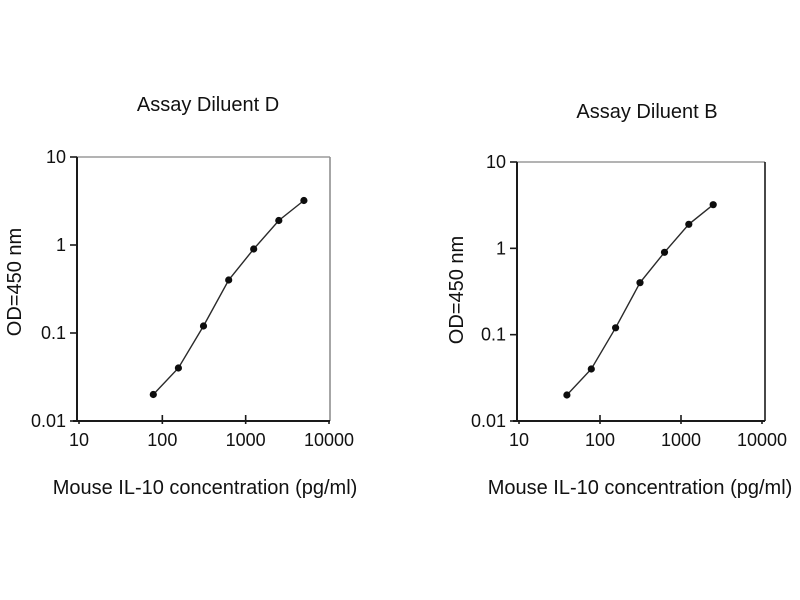 This screenshot has height=600, width=800. I want to click on chart-title-left: Assay Diluent D, so click(208, 105).